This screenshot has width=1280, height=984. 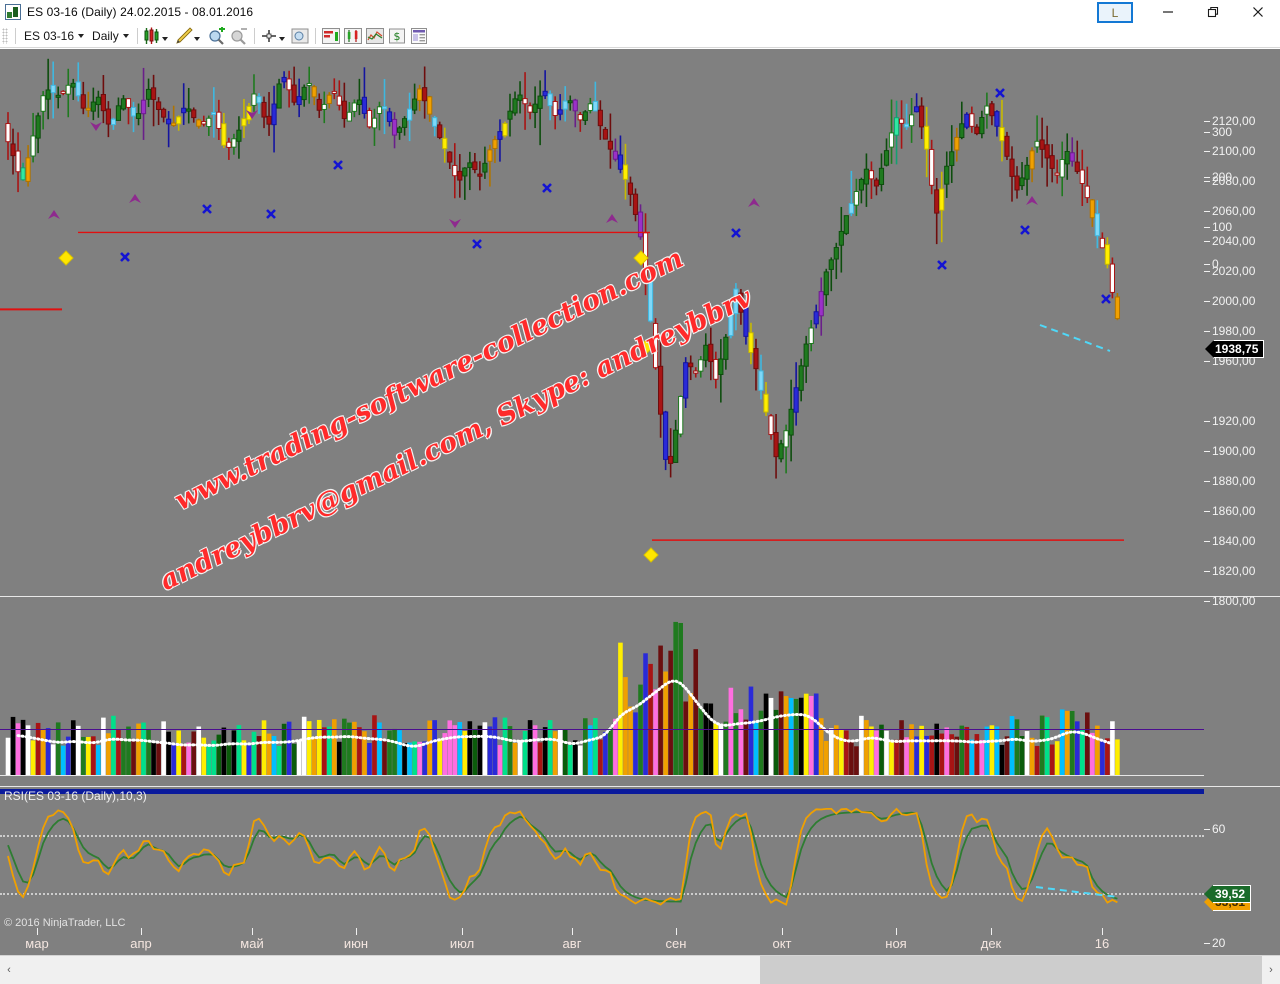 I want to click on panel-divider, so click(x=640, y=786).